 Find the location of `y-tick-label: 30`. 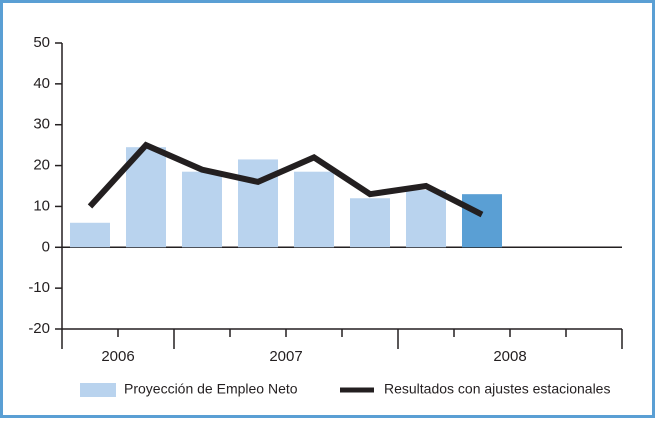

y-tick-label: 30 is located at coordinates (41, 124).